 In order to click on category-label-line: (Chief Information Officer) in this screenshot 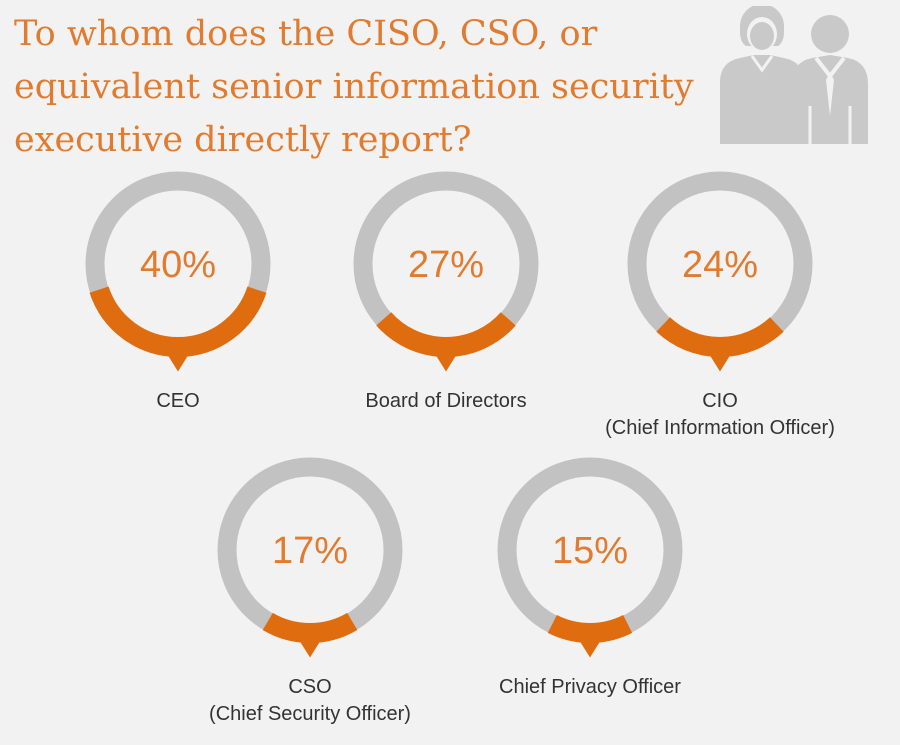, I will do `click(720, 428)`.